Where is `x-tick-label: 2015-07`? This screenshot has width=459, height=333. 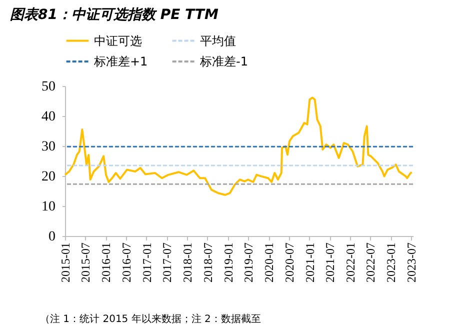
x-tick-label: 2015-07 is located at coordinates (85, 262).